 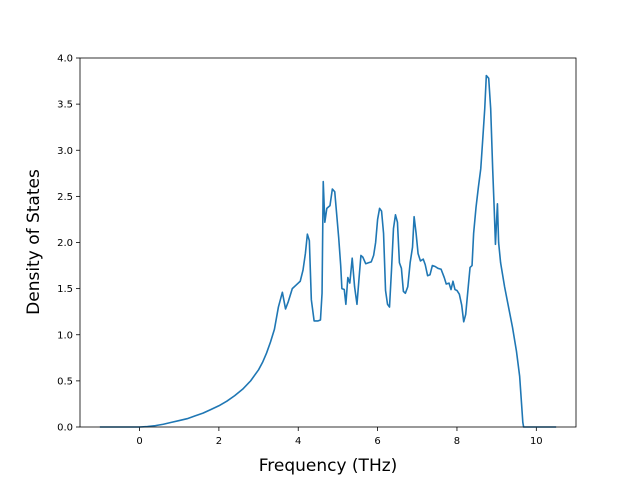 What do you see at coordinates (339, 437) in the screenshot?
I see `x-axis-ticks: 0 2 4 6 8 10` at bounding box center [339, 437].